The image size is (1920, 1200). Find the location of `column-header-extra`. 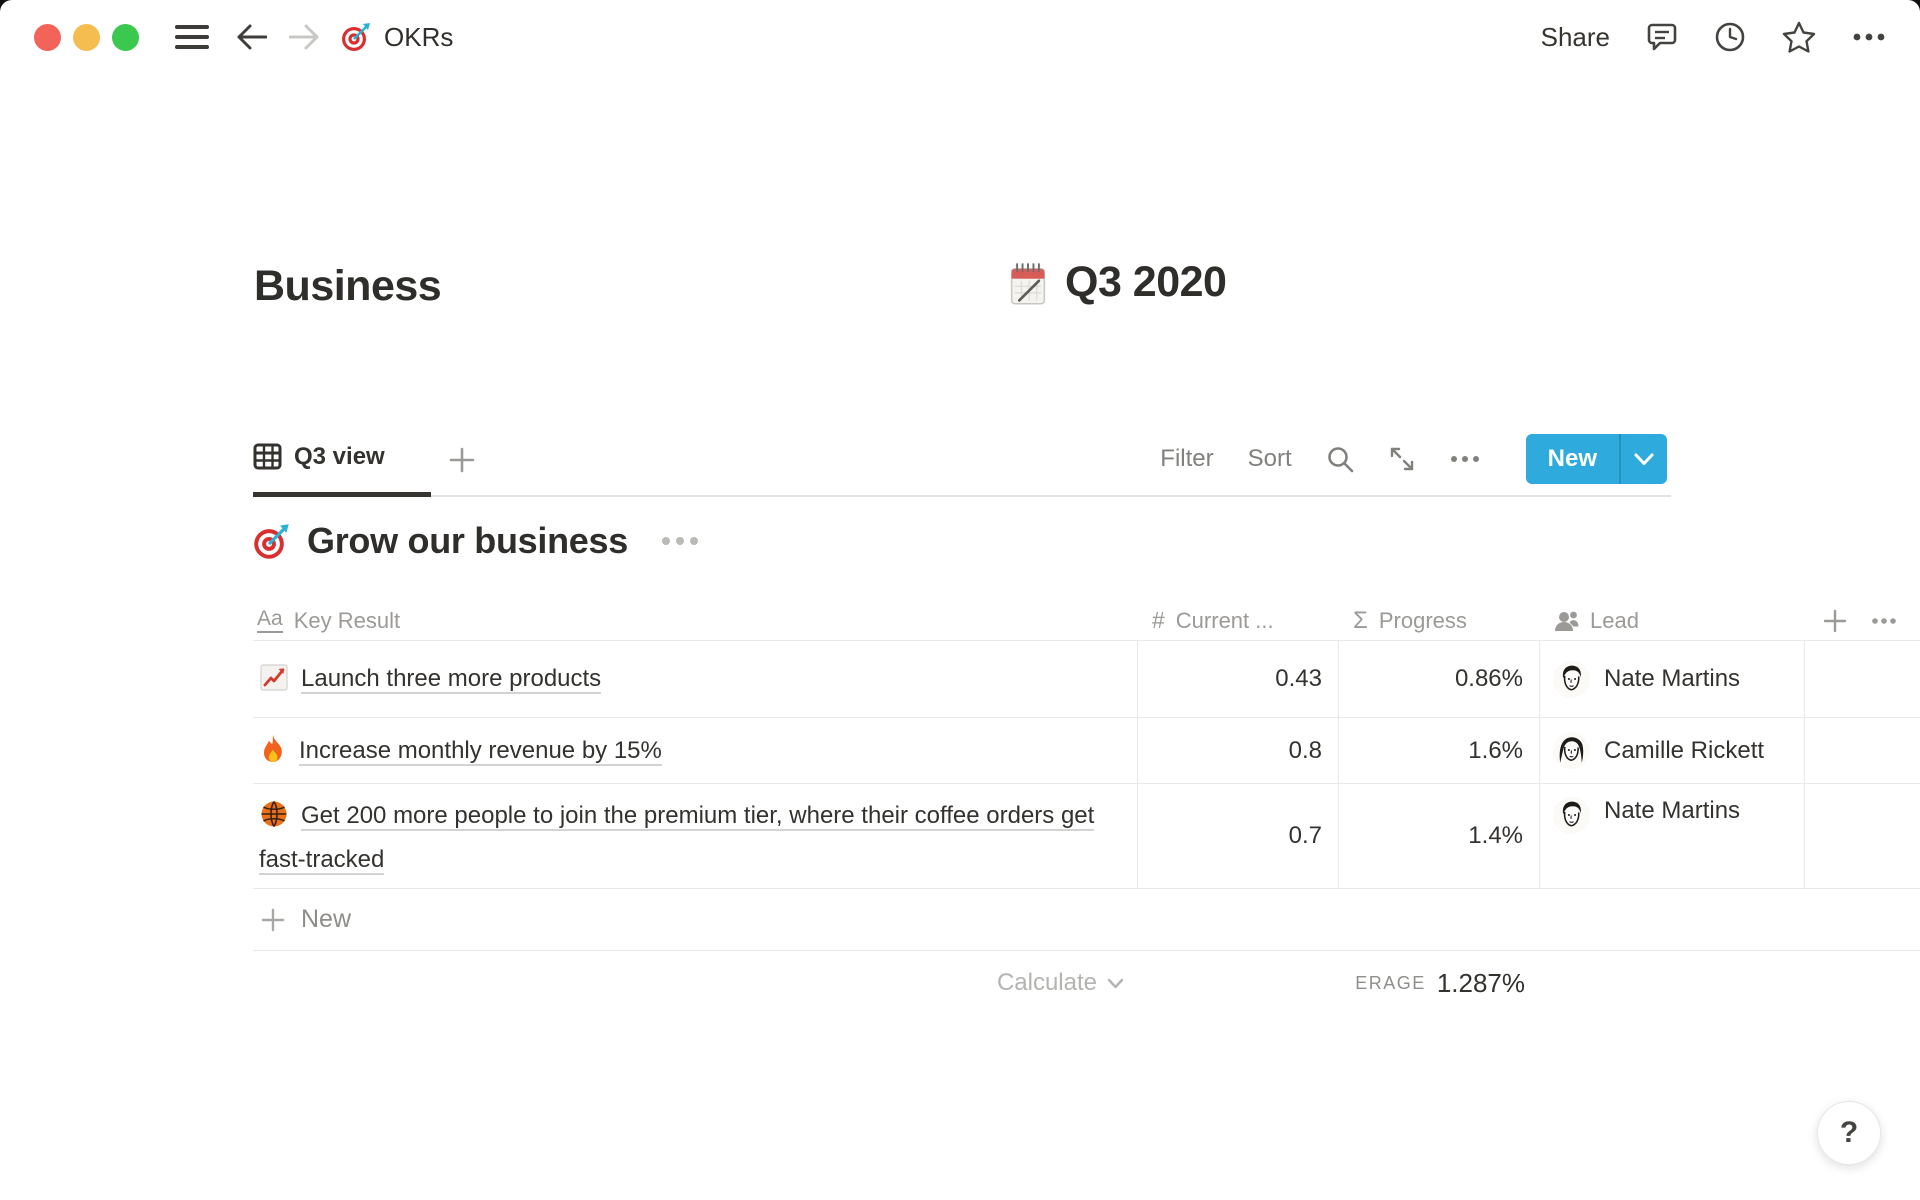

column-header-extra is located at coordinates (1862, 620).